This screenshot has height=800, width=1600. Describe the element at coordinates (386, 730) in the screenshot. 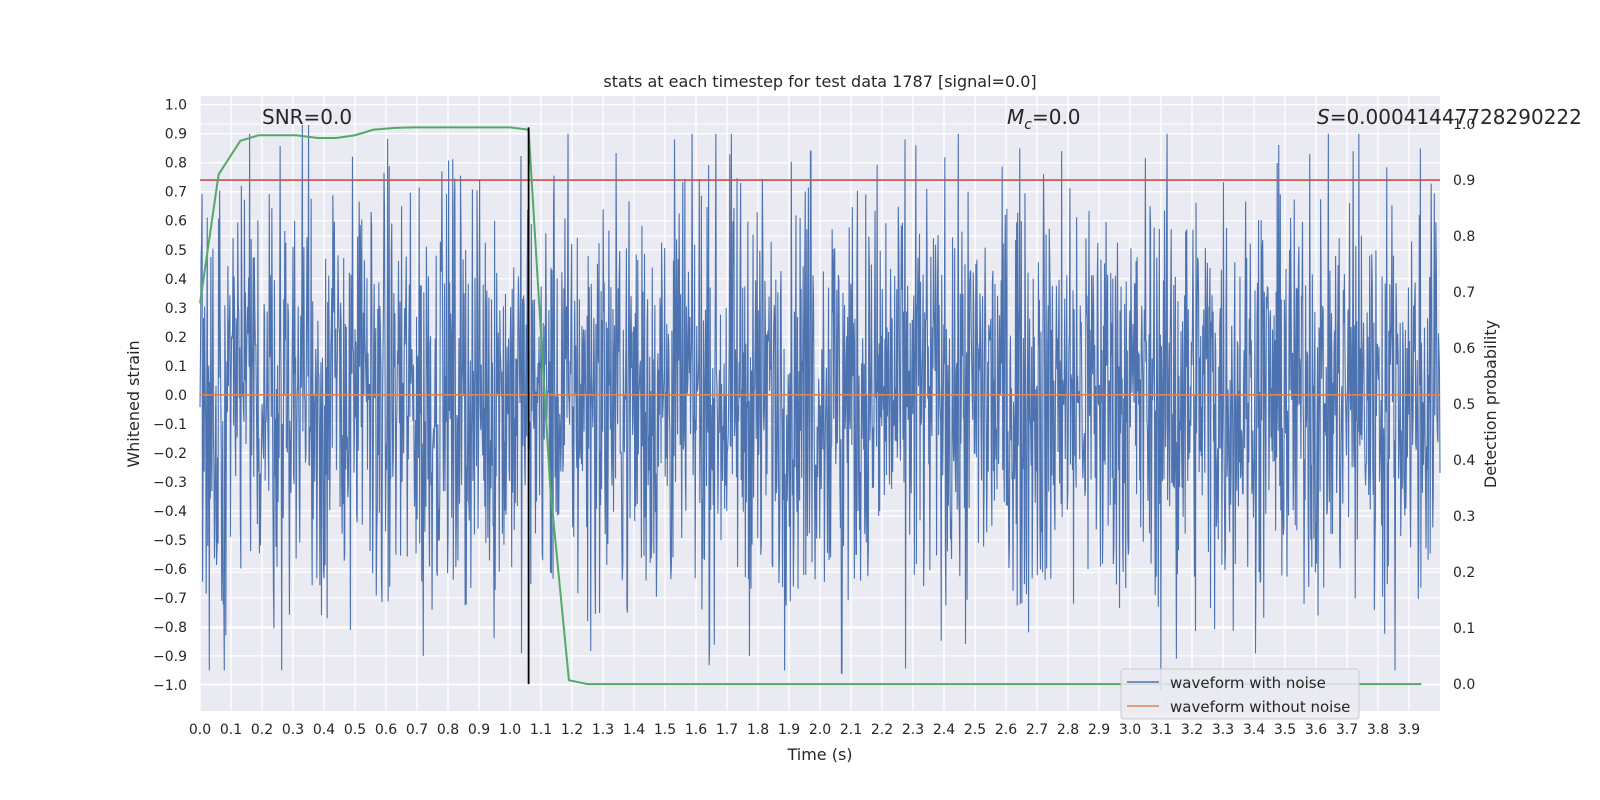

I see `x-tick-label: 0.6` at that location.